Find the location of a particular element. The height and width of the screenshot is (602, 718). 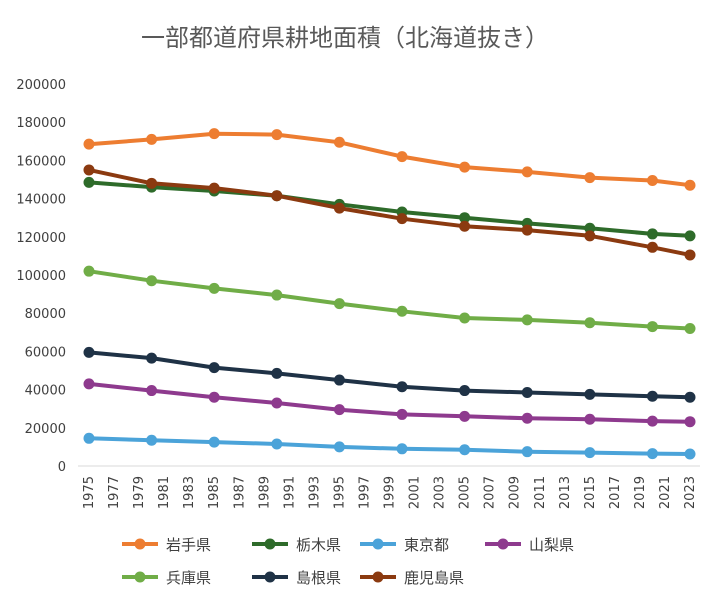

x-tick-label: 1995 is located at coordinates (339, 492).